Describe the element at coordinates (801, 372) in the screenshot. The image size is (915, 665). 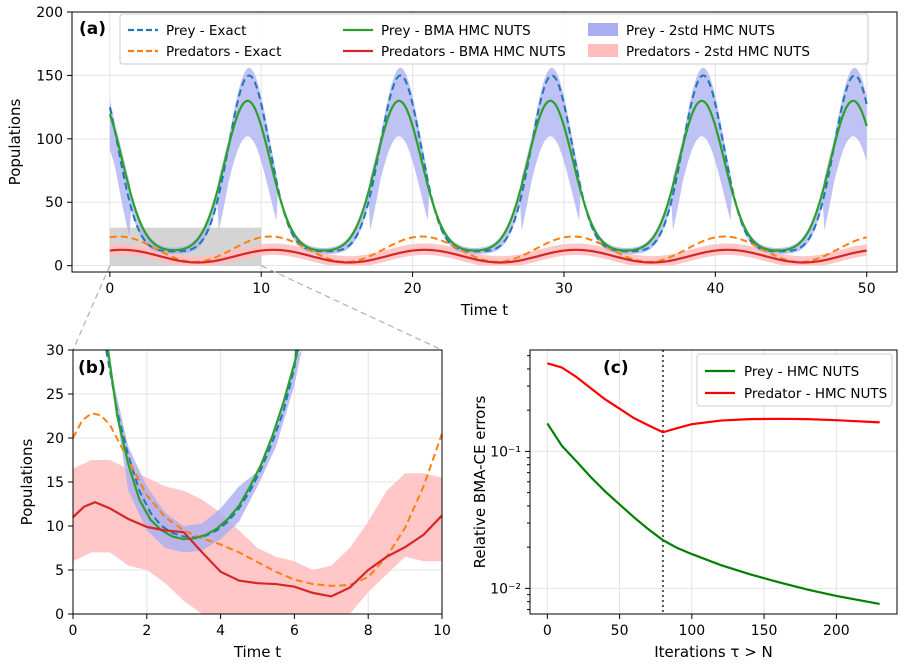
I see `legend-label: Prey - HMC NUTS` at that location.